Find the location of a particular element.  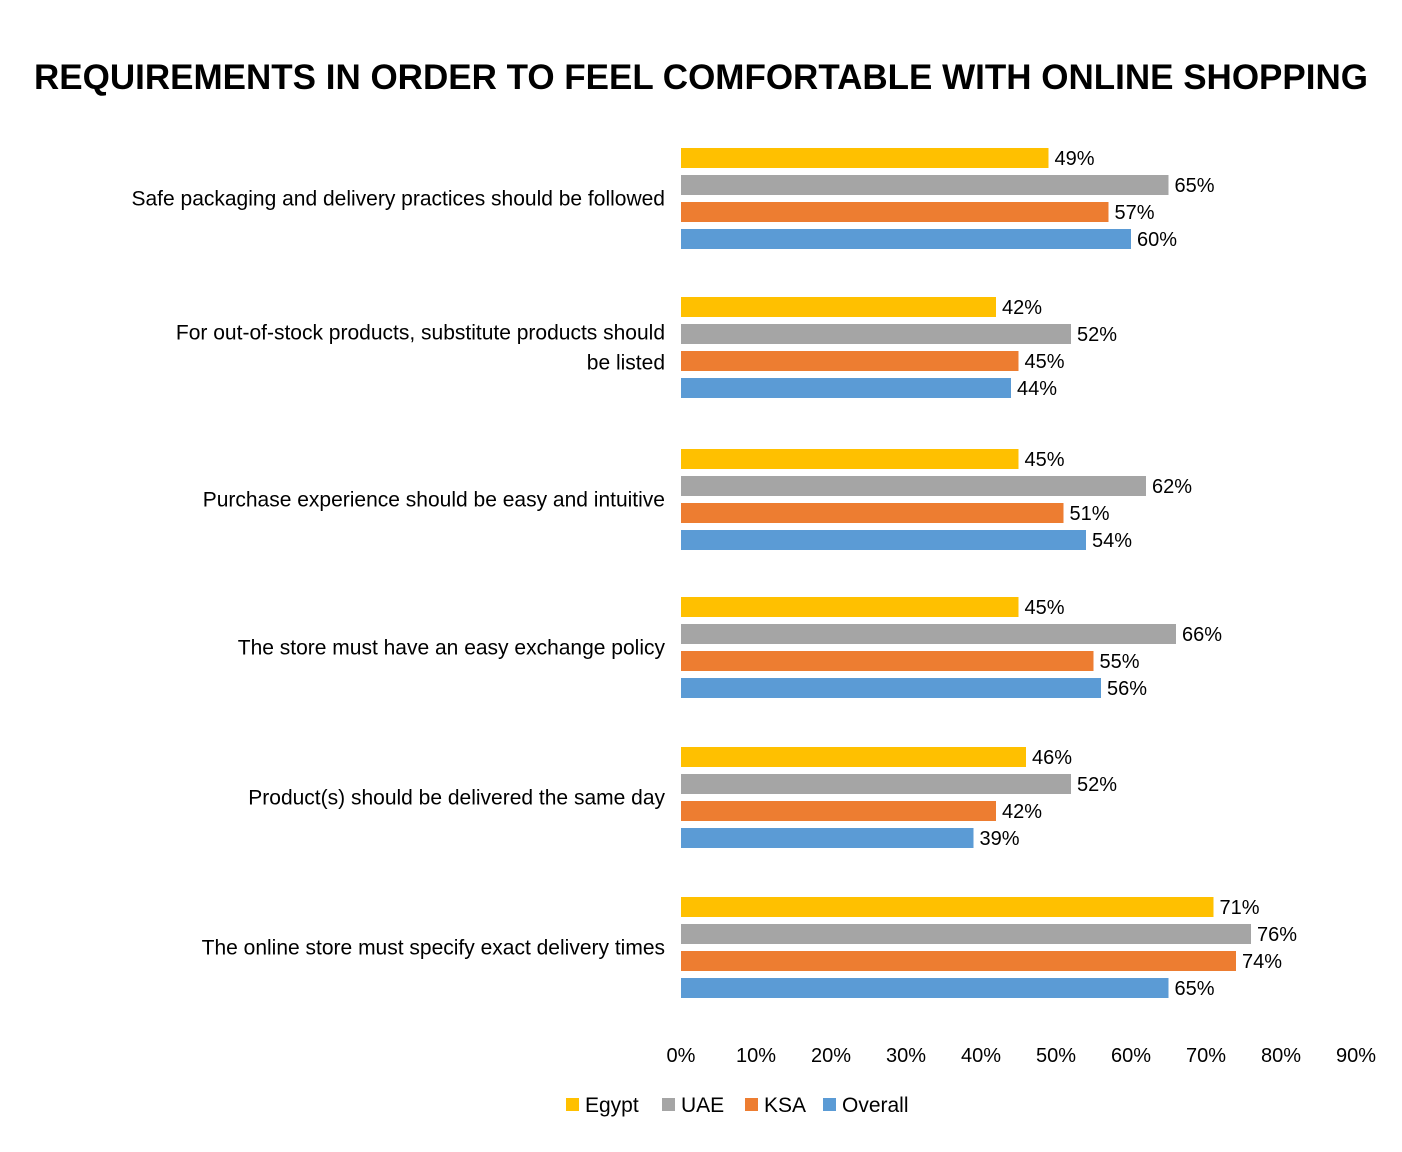

x-tick-label-80: 80% is located at coordinates (1281, 1056).